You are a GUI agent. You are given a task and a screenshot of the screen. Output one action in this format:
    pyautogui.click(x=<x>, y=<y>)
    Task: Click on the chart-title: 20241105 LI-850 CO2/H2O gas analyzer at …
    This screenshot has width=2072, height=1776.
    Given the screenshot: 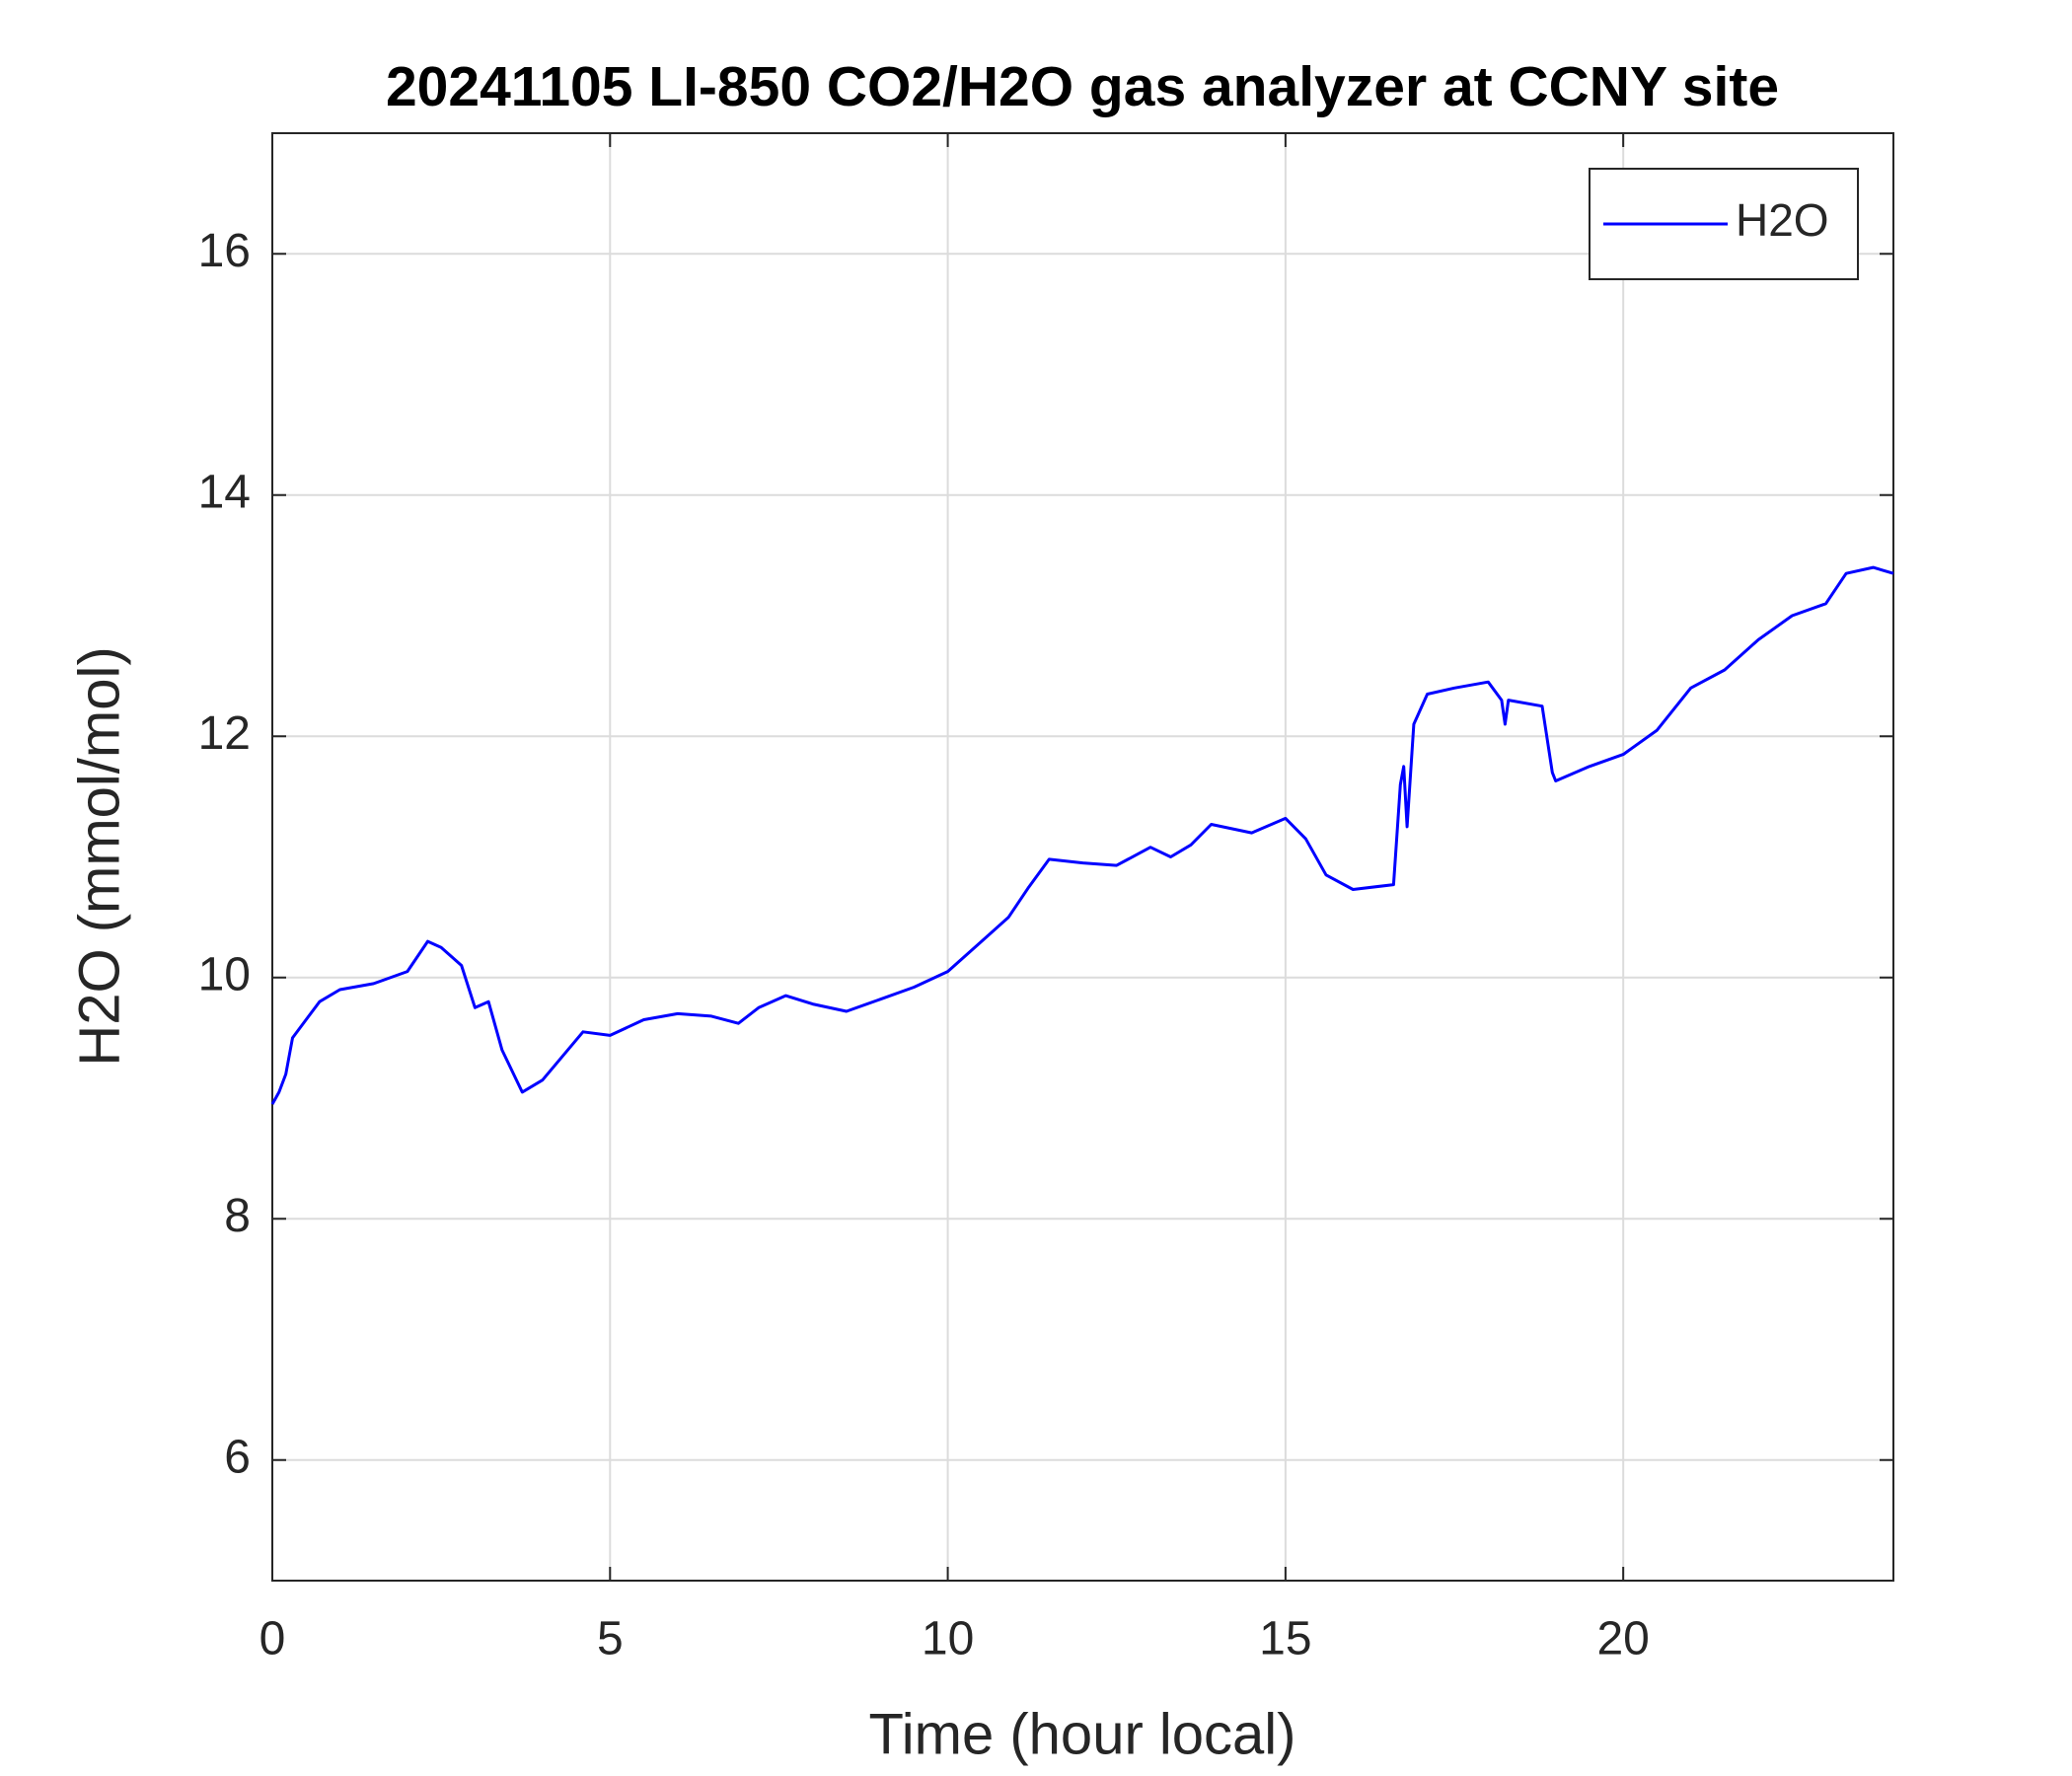 What is the action you would take?
    pyautogui.click(x=1083, y=86)
    